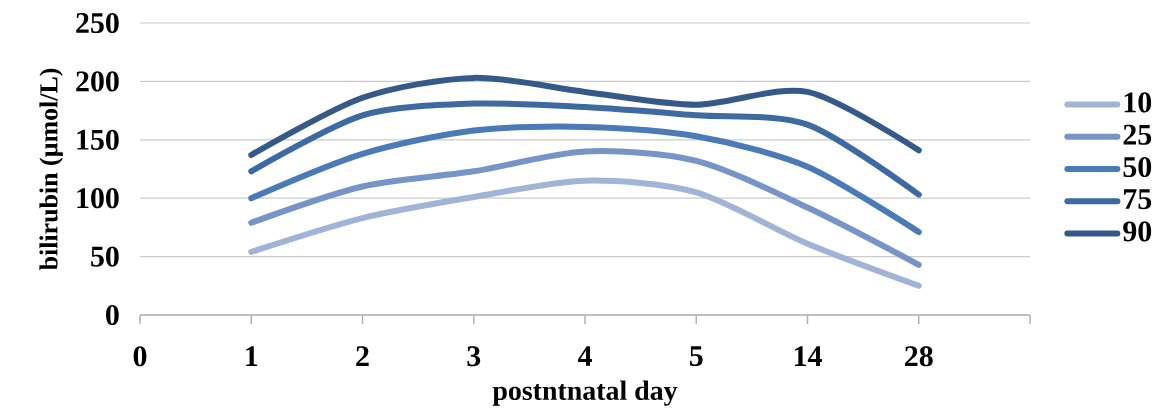 This screenshot has width=1176, height=414. I want to click on x-axis-title: postntnatal day, so click(585, 393).